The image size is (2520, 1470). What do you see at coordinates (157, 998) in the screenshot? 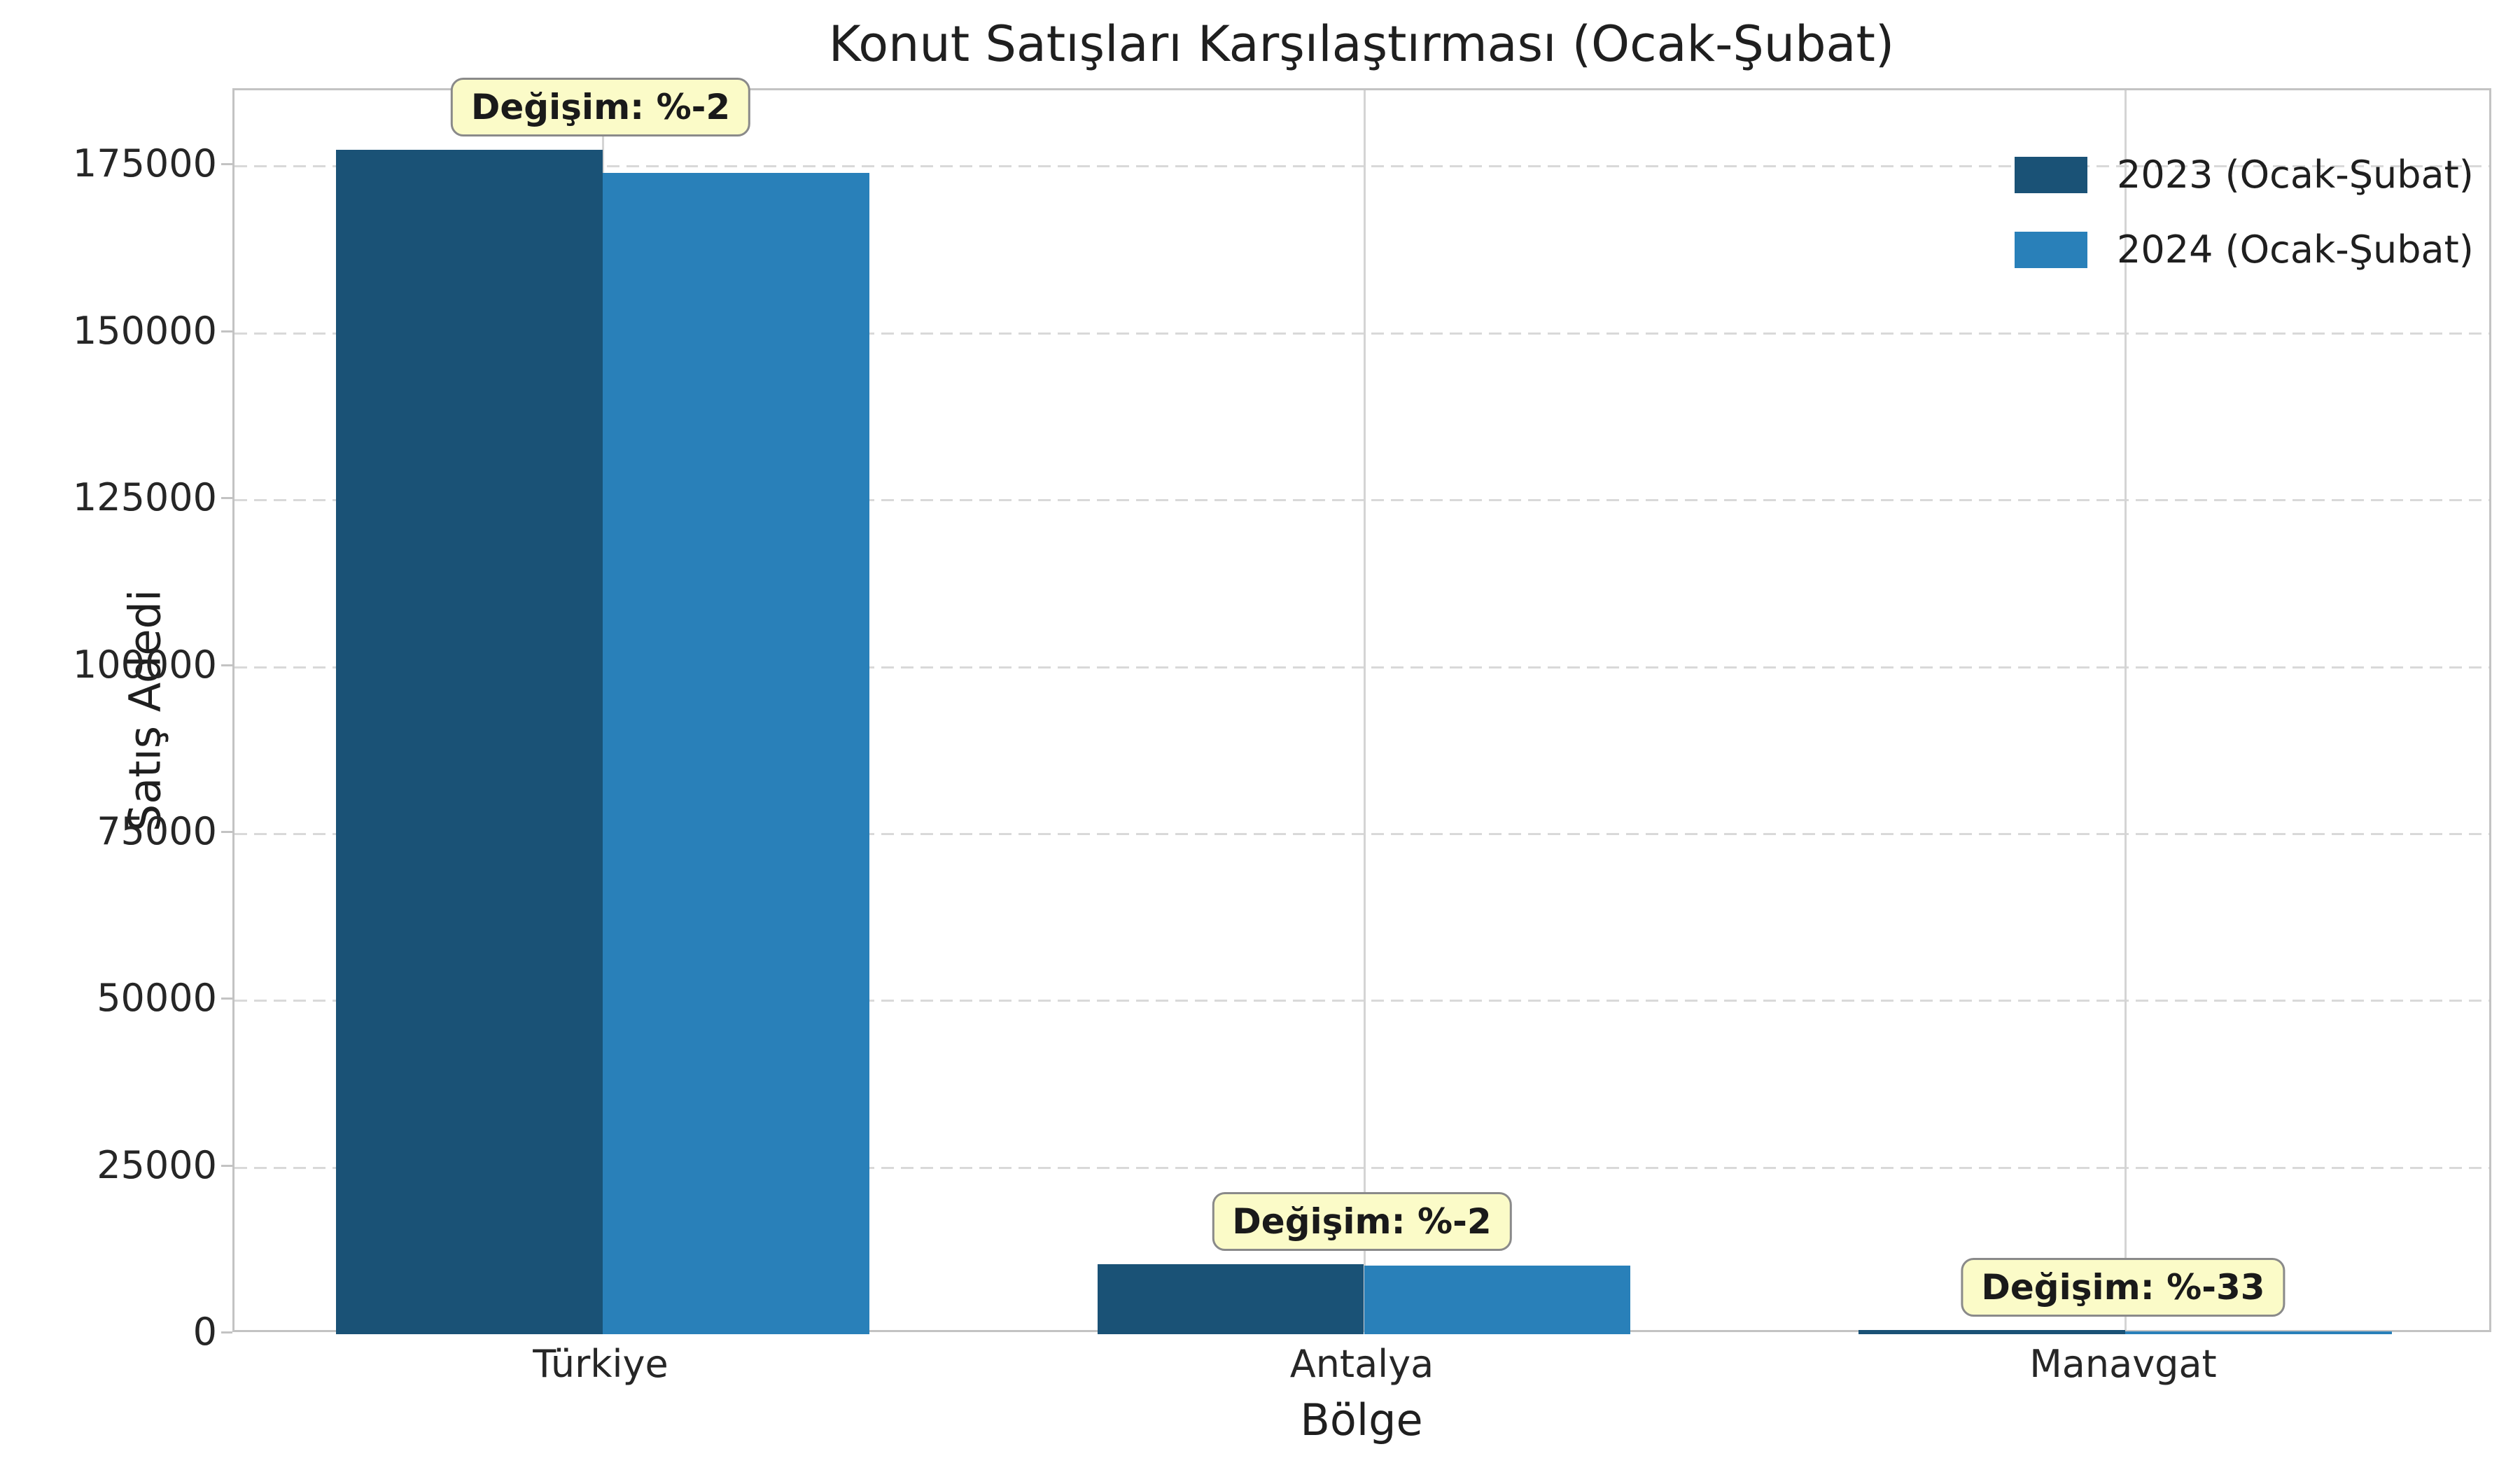
I see `y-tick-label-50000: 50000` at bounding box center [157, 998].